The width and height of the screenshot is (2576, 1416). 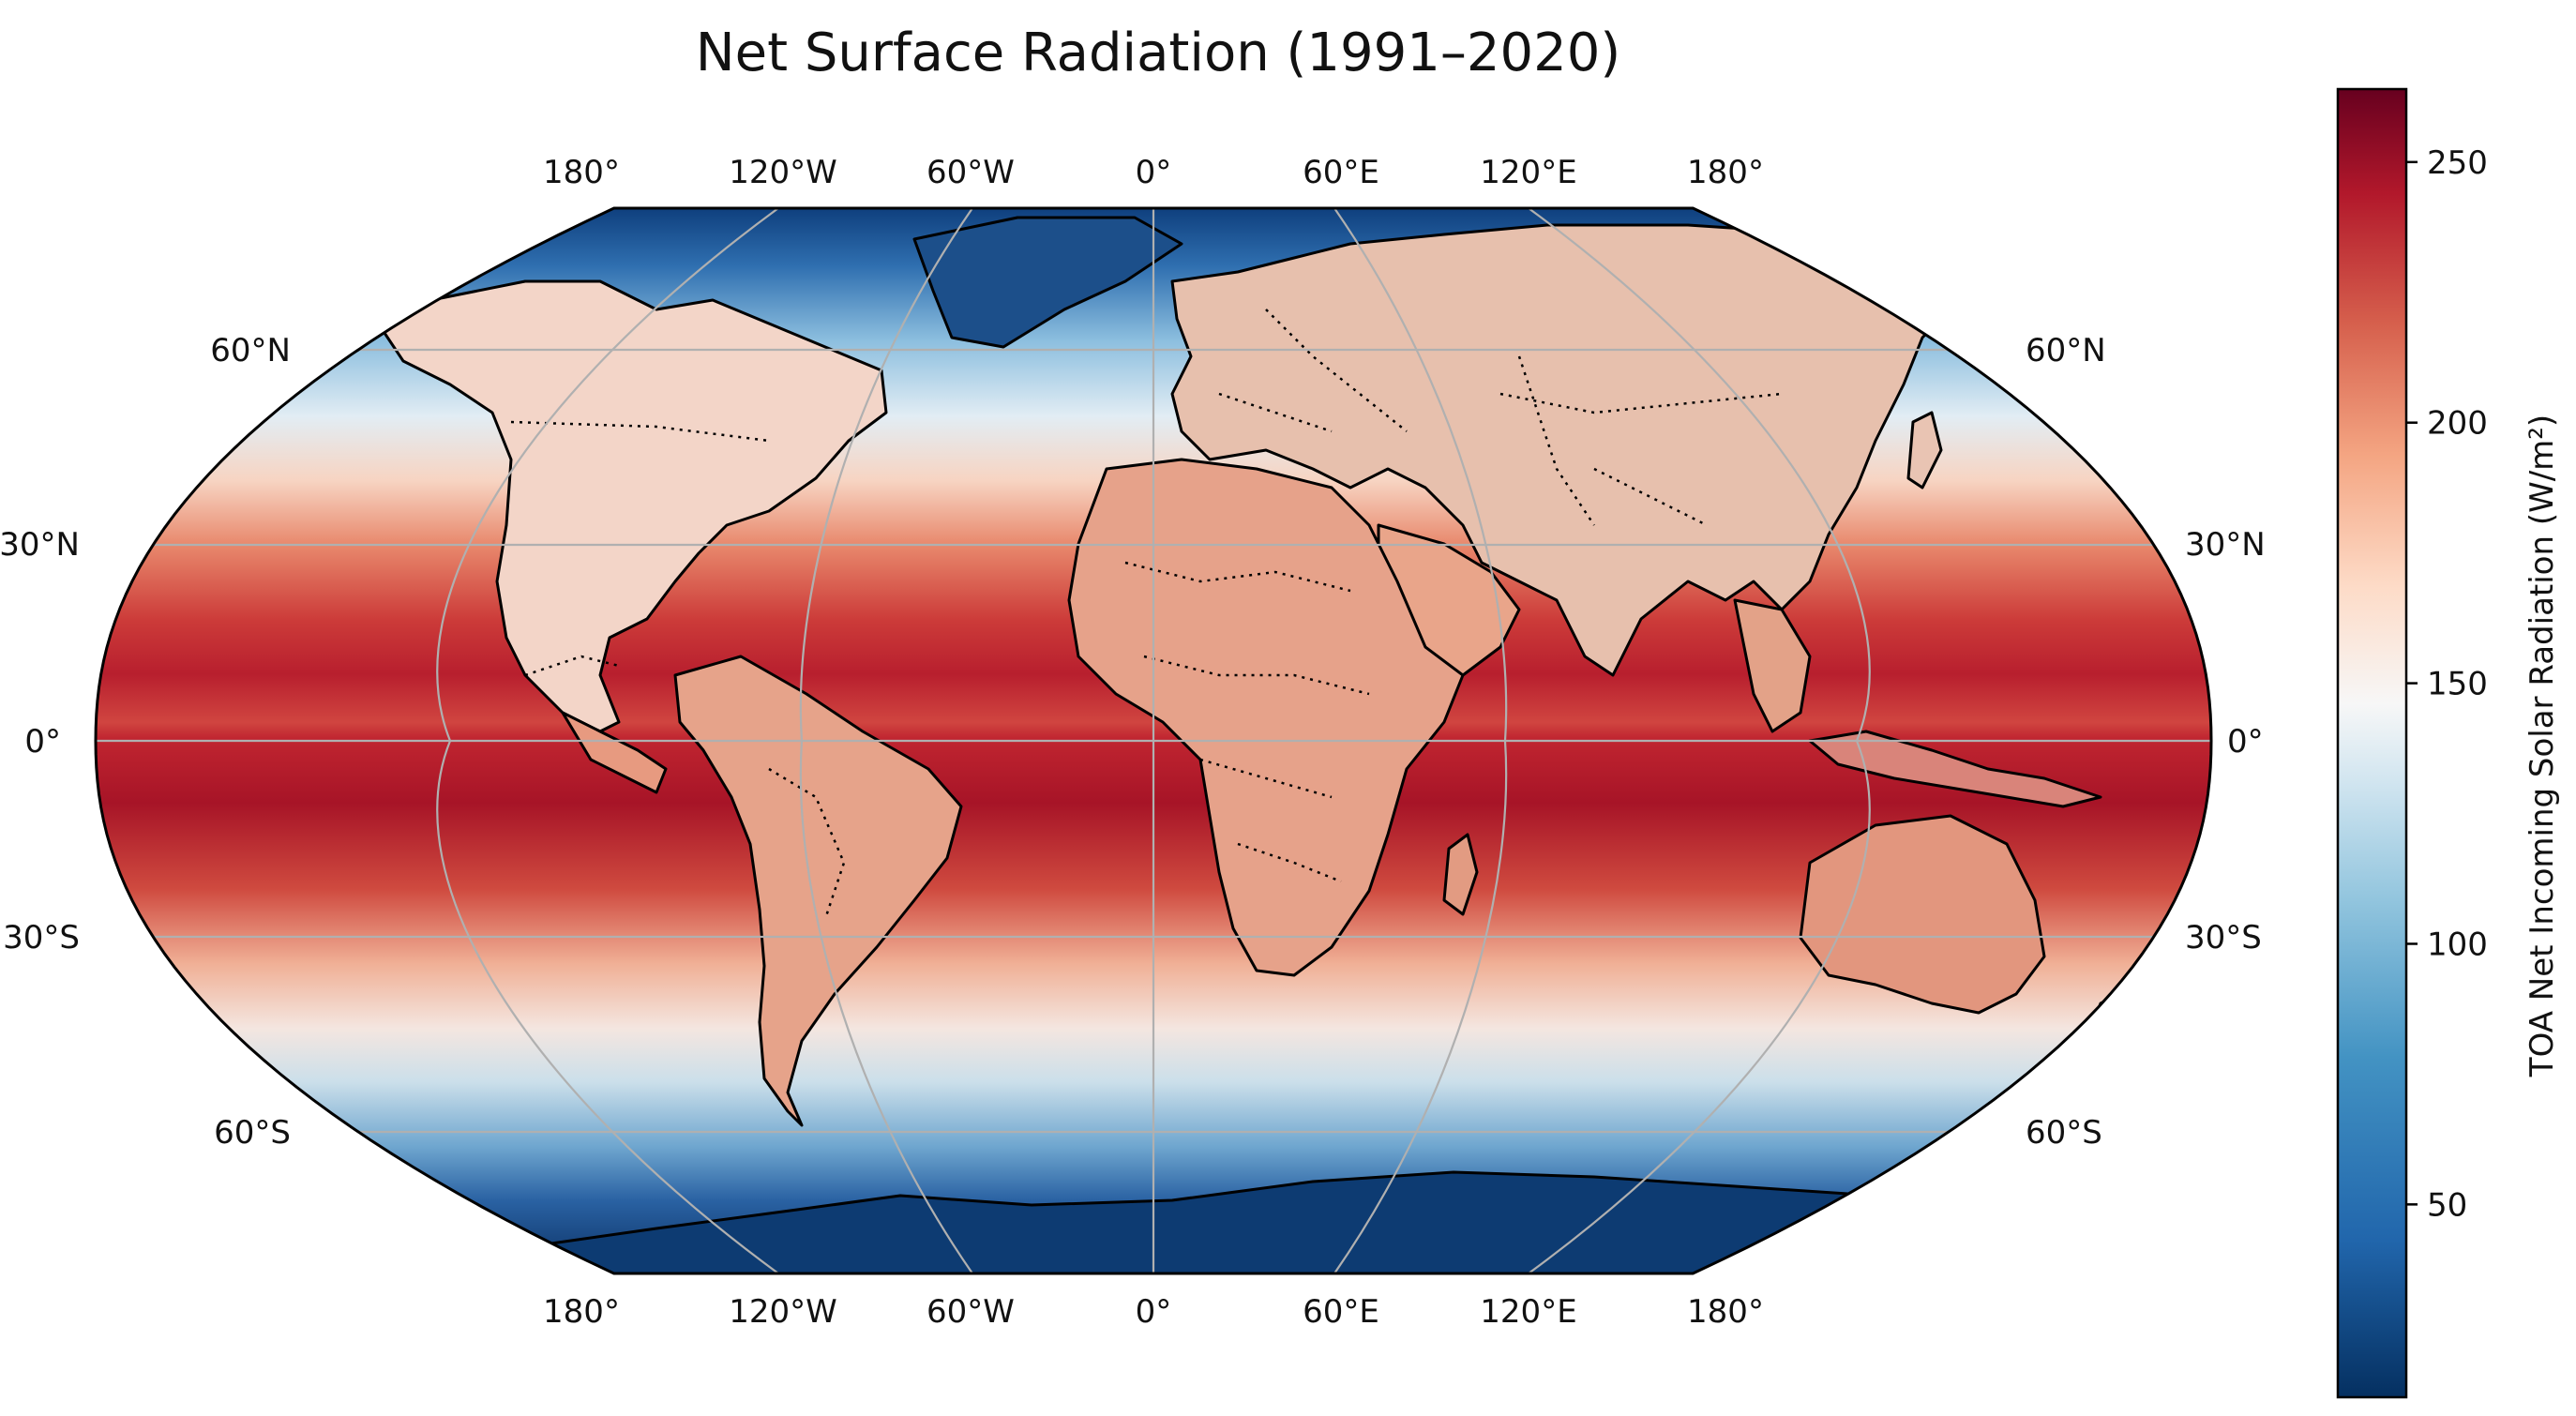 I want to click on colorbar-tick-label: 100, so click(x=2457, y=944).